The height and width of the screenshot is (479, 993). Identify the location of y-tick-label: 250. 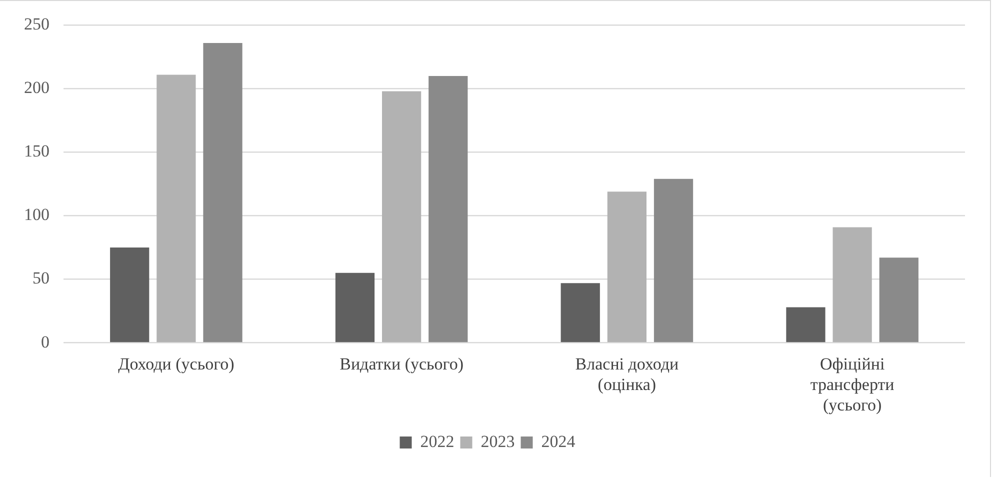
(37, 24).